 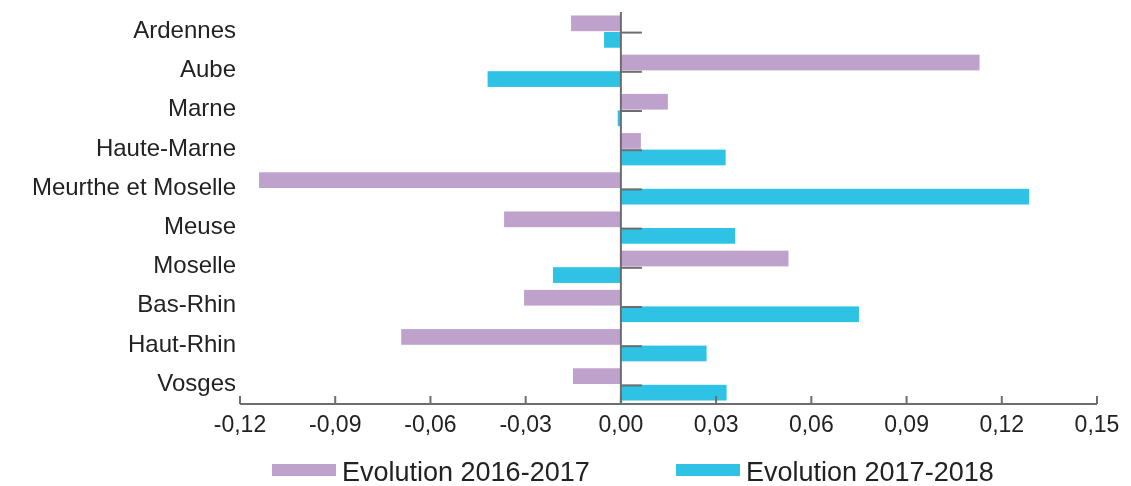 I want to click on y-tick-label: Haut-Rhin, so click(x=181, y=343).